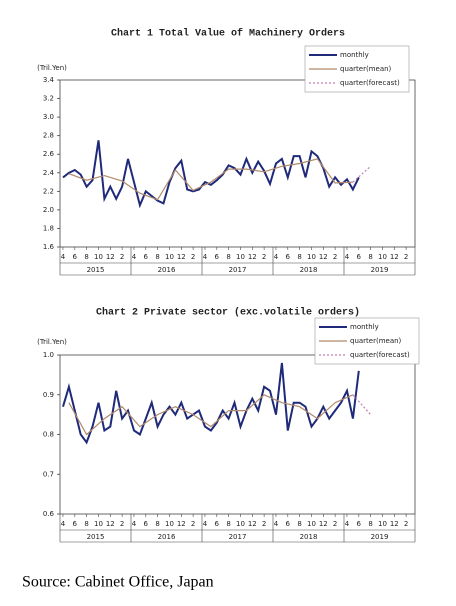 This screenshot has width=456, height=606. What do you see at coordinates (48, 435) in the screenshot?
I see `y-tick-label: 0.8` at bounding box center [48, 435].